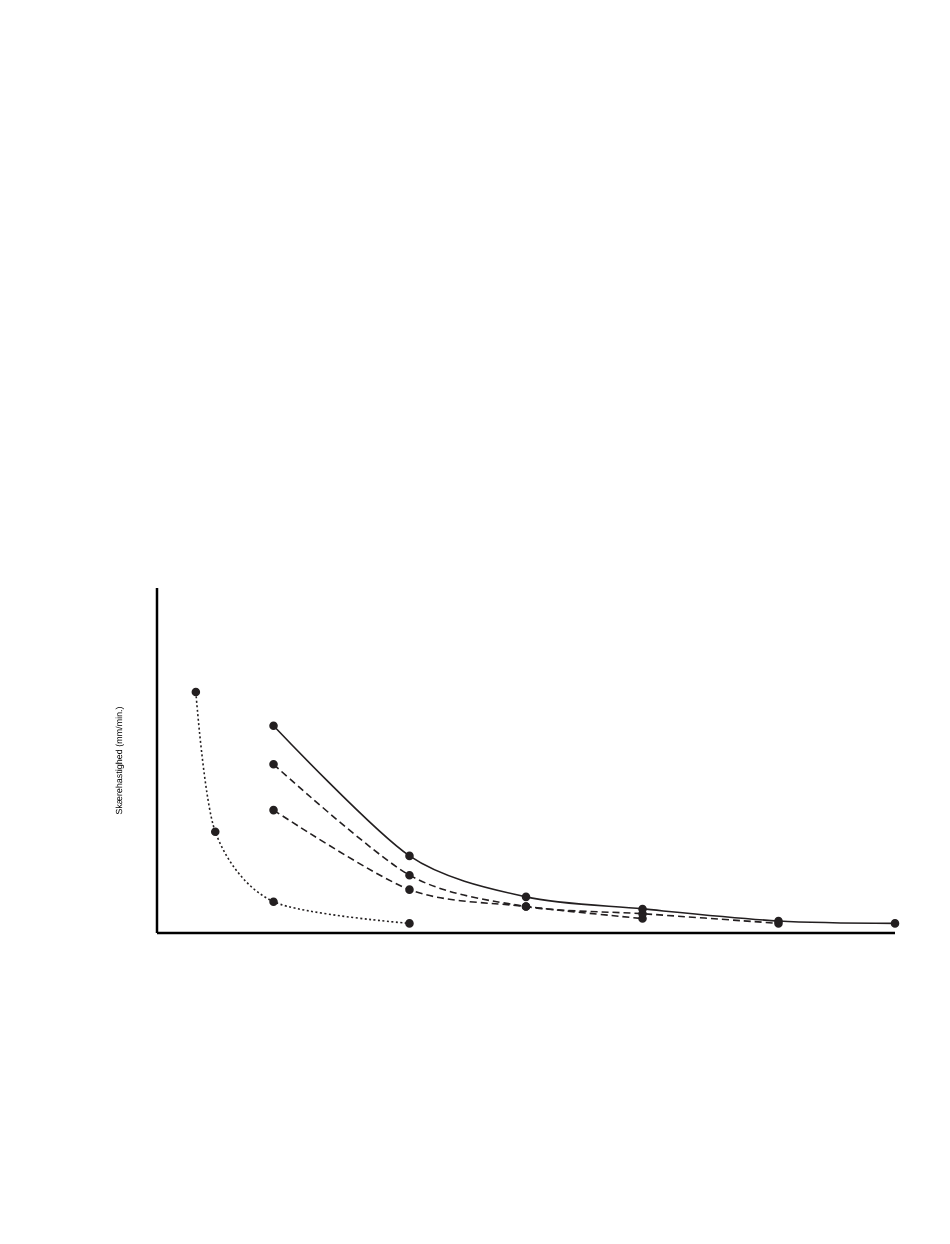 The image size is (950, 1244). What do you see at coordinates (119, 761) in the screenshot?
I see `y-axis-title: Skærehastighed (mm/min.)` at bounding box center [119, 761].